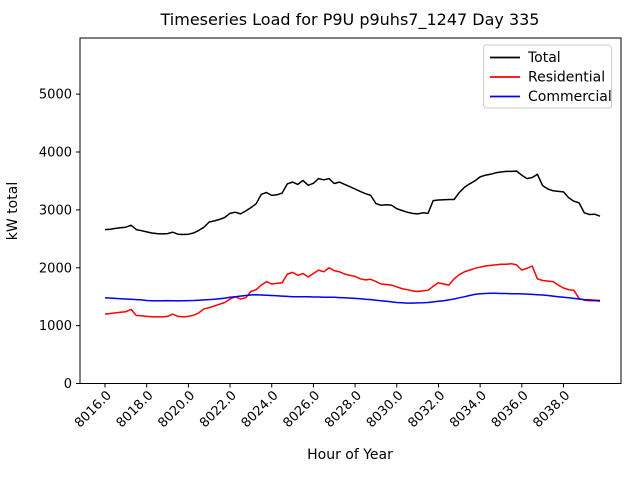 The image size is (640, 480). What do you see at coordinates (544, 58) in the screenshot?
I see `legend-label-total: Total` at bounding box center [544, 58].